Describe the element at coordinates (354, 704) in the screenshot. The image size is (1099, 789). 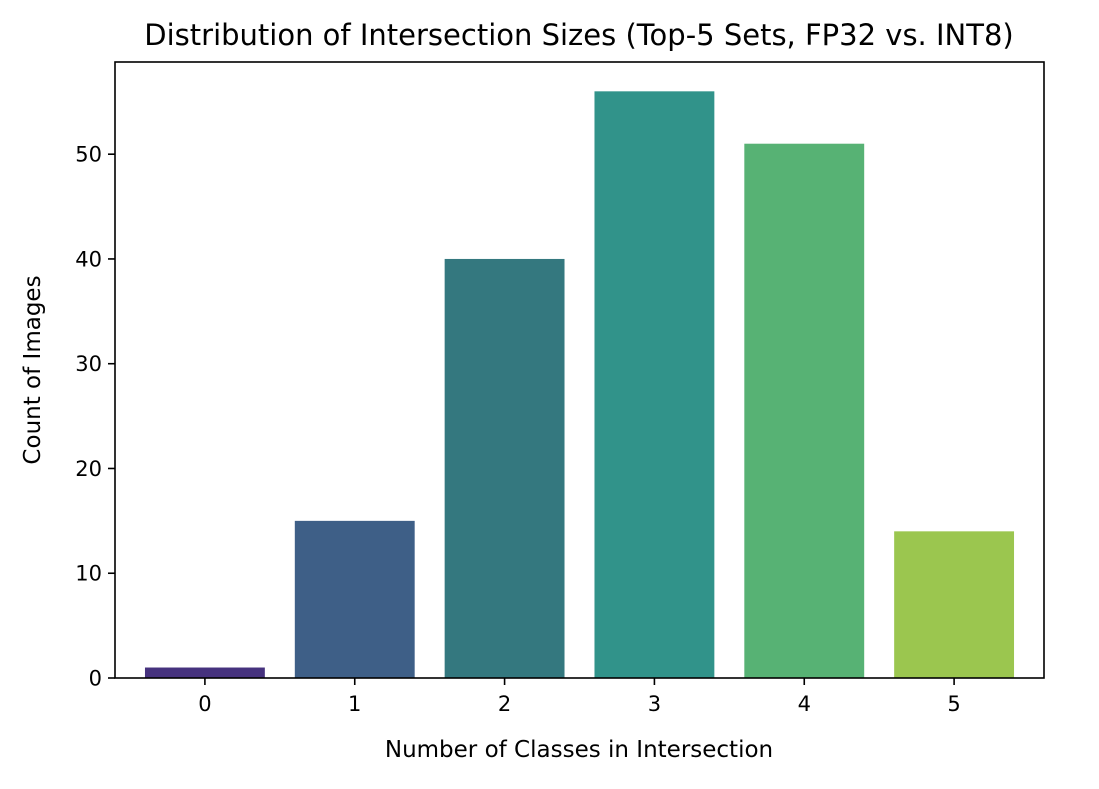
I see `x-tick-label: 1` at that location.